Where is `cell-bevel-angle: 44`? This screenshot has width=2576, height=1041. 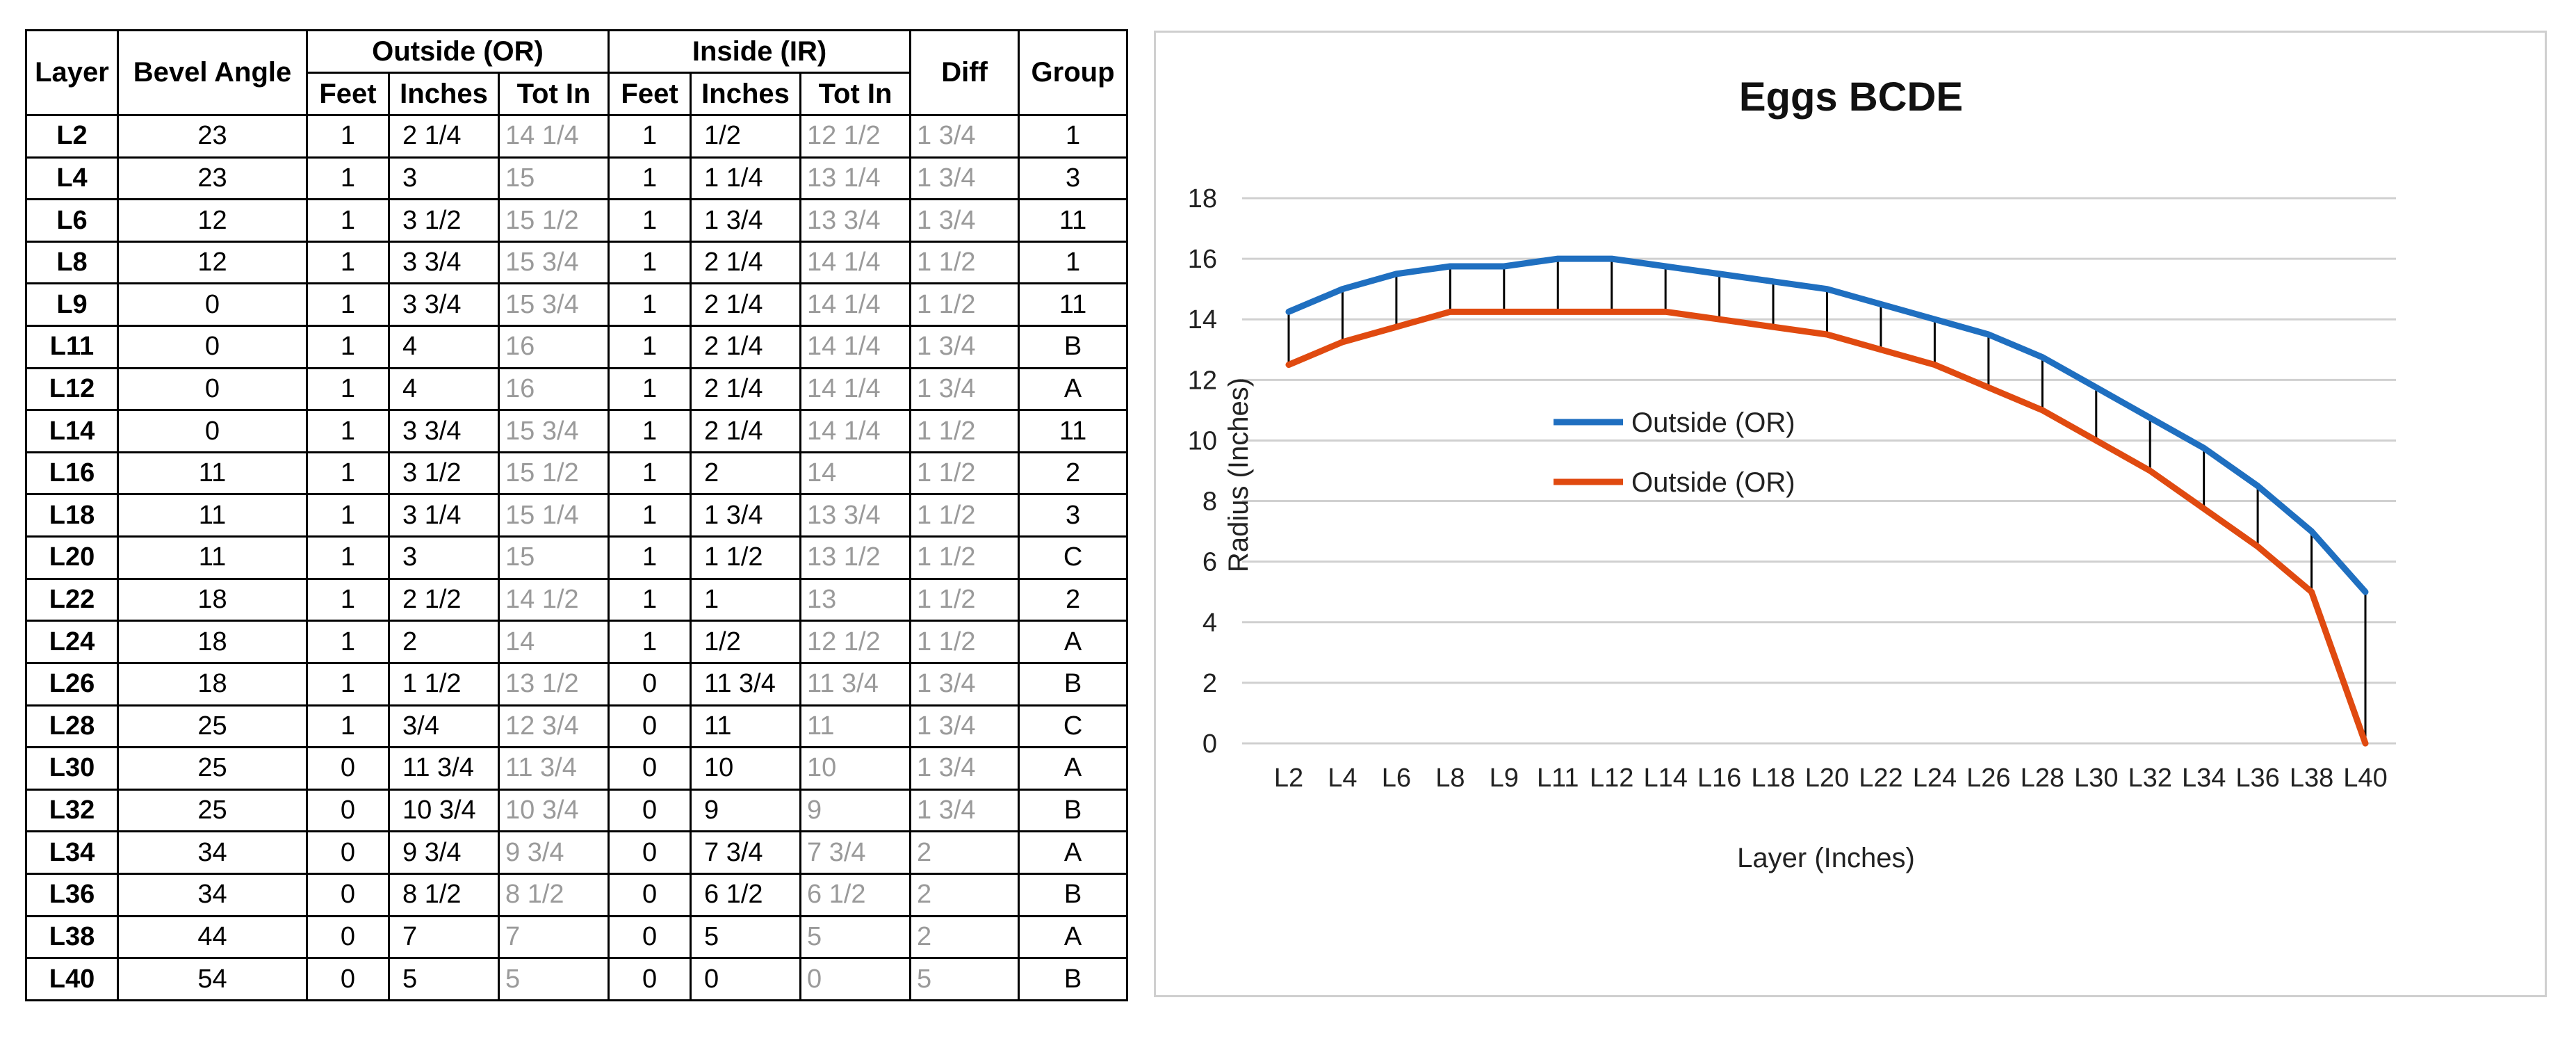 cell-bevel-angle: 44 is located at coordinates (212, 937).